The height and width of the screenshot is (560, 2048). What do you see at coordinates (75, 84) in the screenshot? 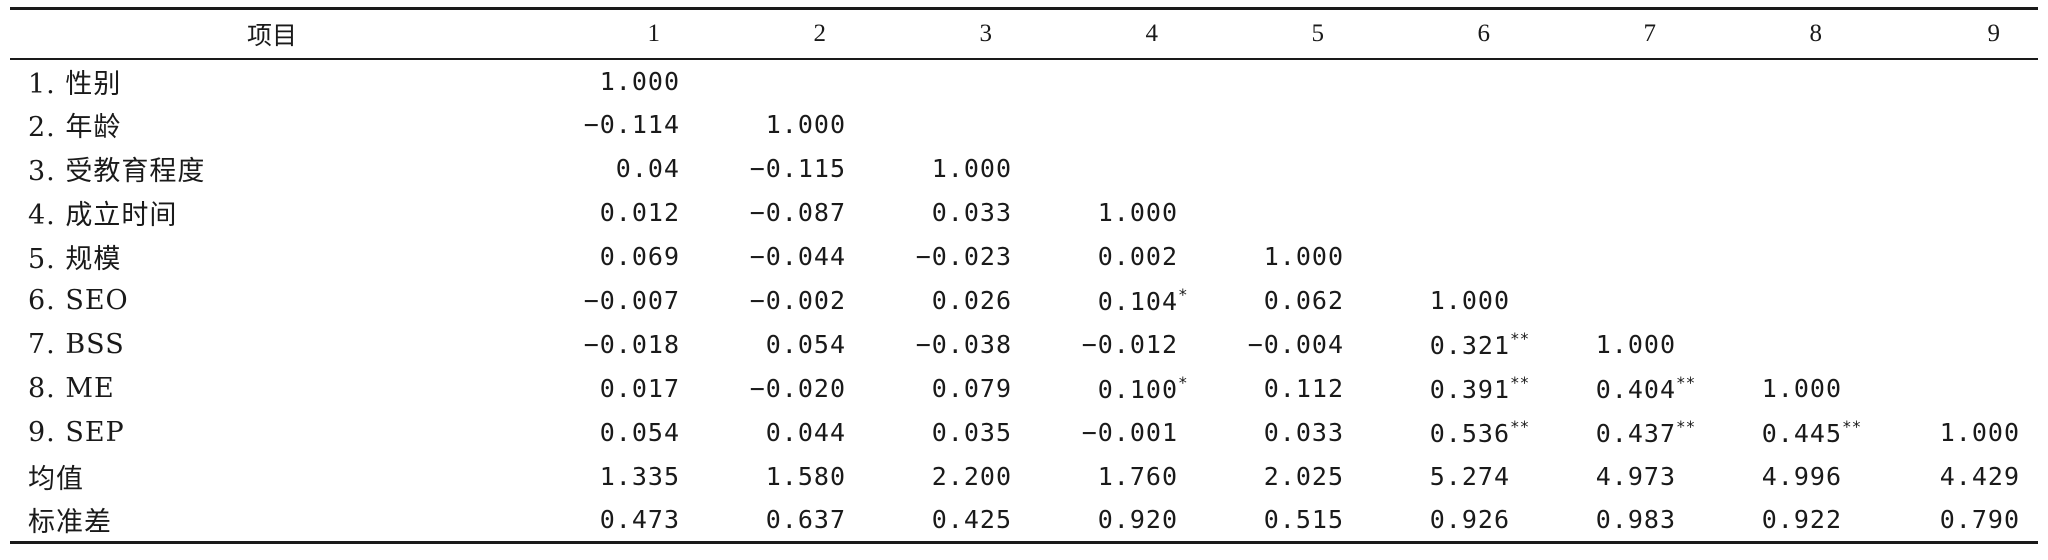
I see `row-label: 1. 性别` at bounding box center [75, 84].